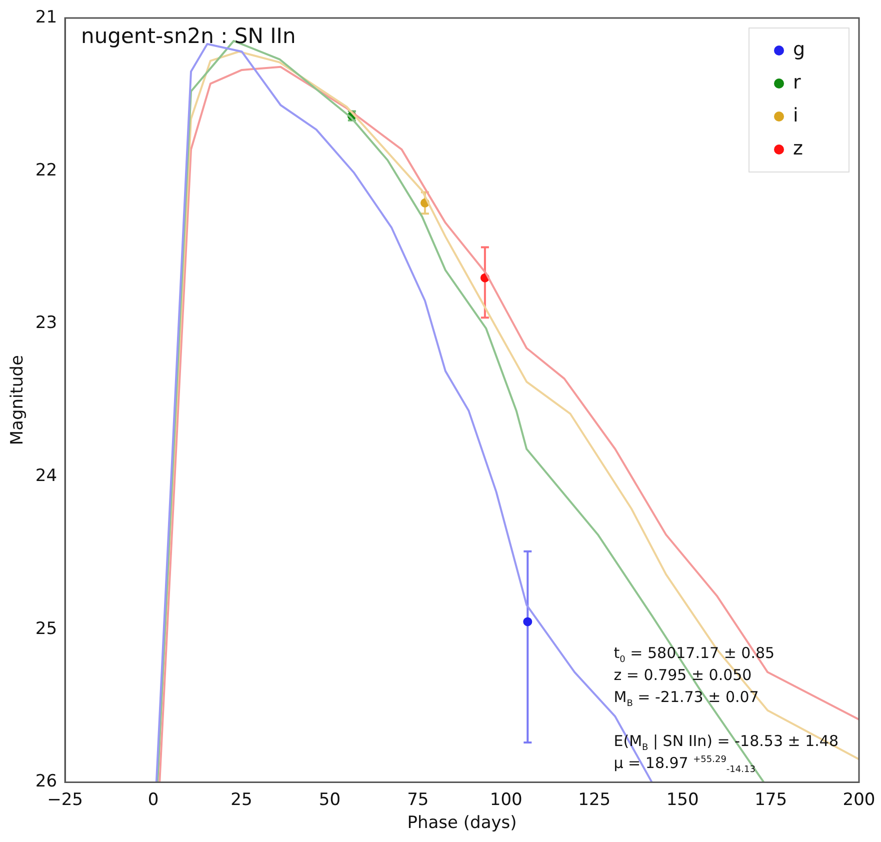 This screenshot has height=842, width=881. Describe the element at coordinates (18, 400) in the screenshot. I see `y-axis-title: Magnitude` at that location.